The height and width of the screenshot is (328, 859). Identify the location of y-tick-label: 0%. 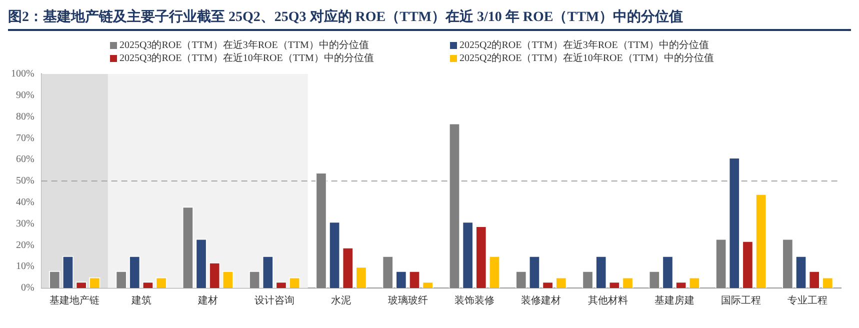
(27, 288).